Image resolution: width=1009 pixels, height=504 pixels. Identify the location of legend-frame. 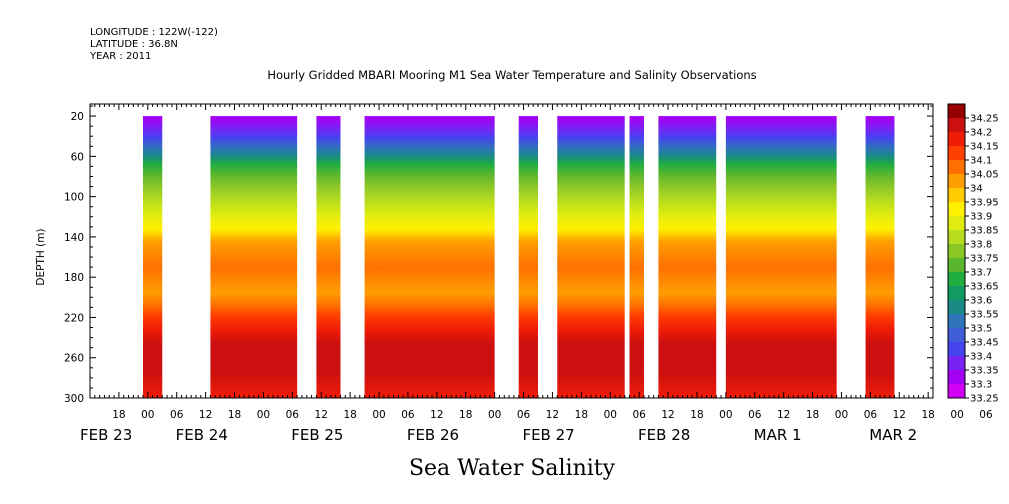
(956, 251).